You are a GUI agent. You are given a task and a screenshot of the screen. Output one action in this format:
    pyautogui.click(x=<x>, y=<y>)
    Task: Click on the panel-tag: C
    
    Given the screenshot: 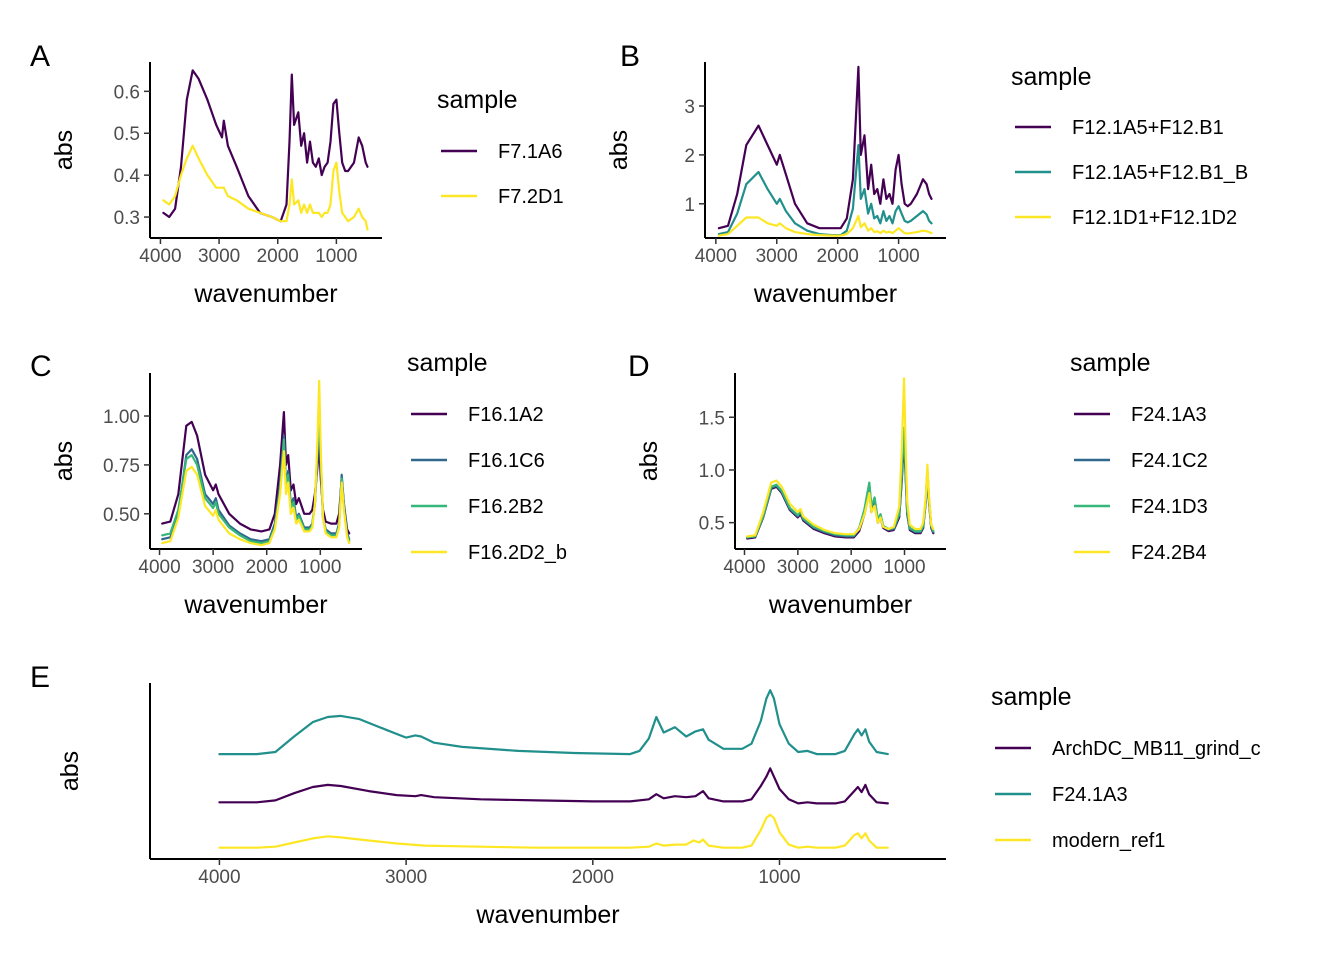 What is the action you would take?
    pyautogui.click(x=41, y=366)
    